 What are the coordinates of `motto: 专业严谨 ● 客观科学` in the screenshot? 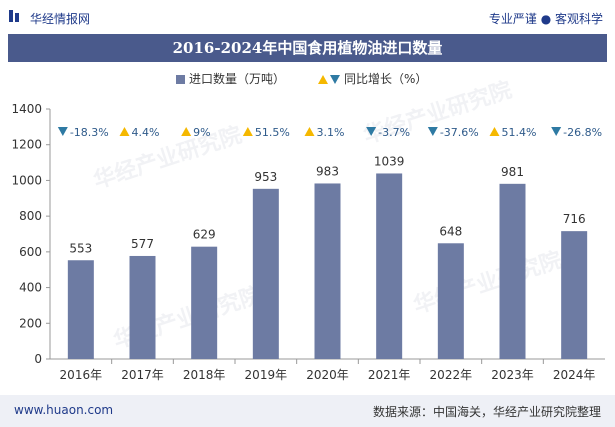 It's located at (545, 19).